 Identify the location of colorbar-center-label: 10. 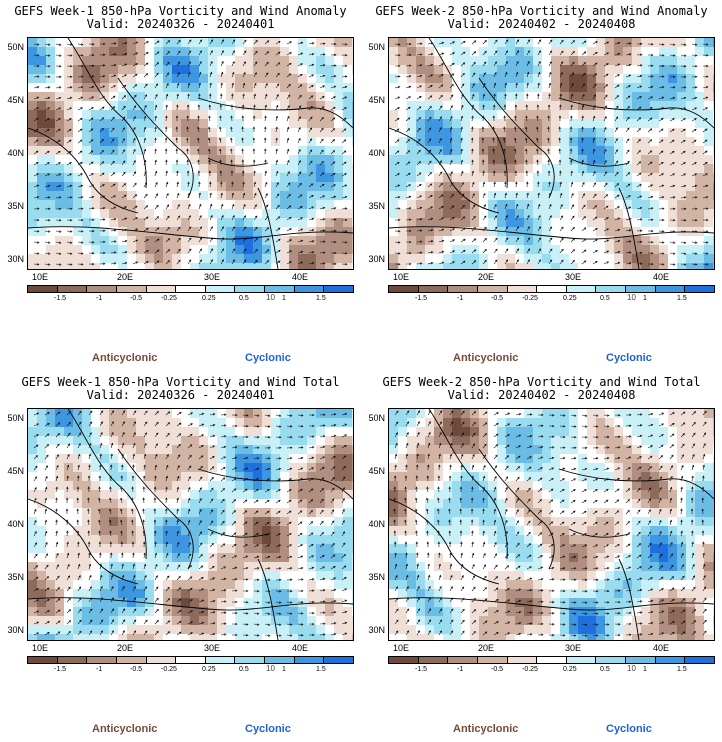
(270, 668).